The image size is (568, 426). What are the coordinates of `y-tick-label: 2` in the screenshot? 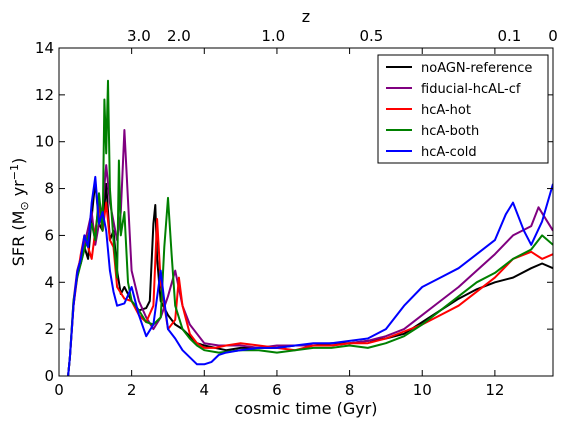 It's located at (49, 329).